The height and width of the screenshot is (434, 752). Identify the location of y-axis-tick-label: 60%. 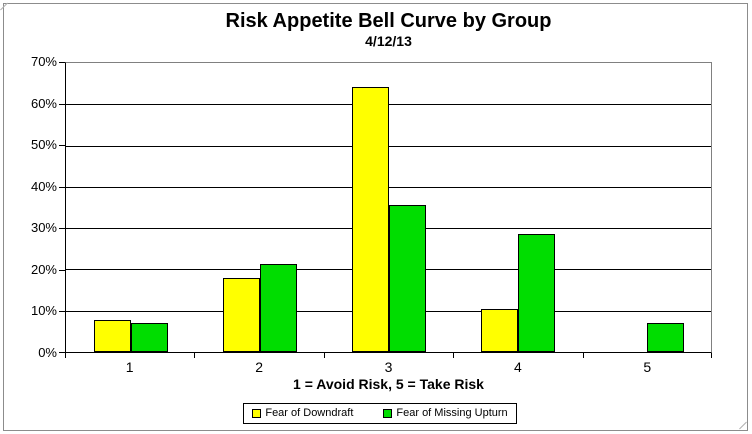
(43, 103).